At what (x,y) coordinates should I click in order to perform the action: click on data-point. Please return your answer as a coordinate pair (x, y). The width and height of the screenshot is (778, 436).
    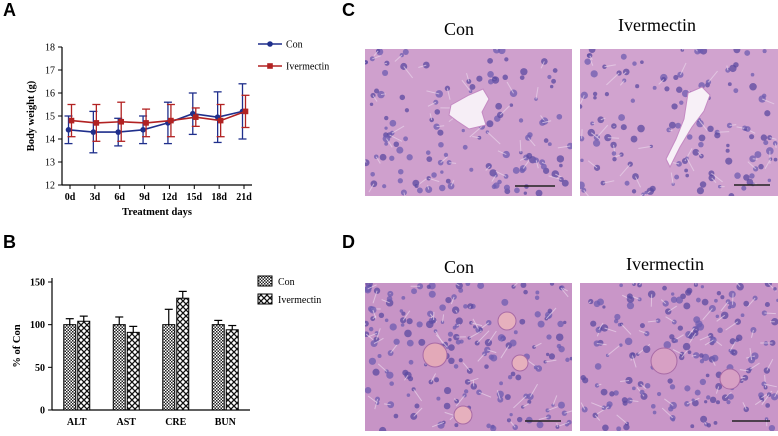
    Looking at the image, I should click on (121, 121).